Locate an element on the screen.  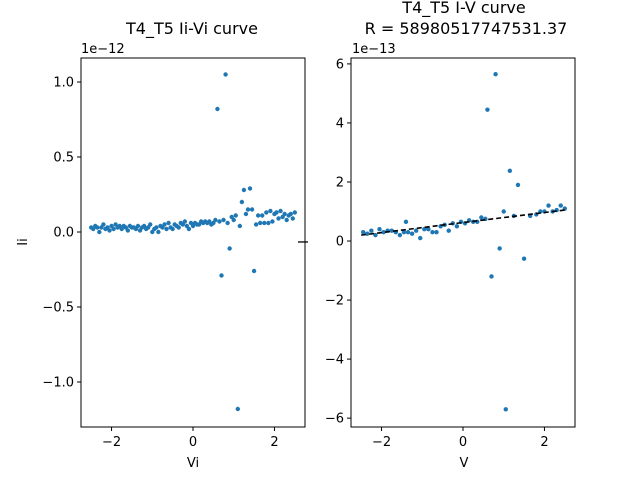
chart-i-v-y-tick-label: 6 is located at coordinates (340, 64).